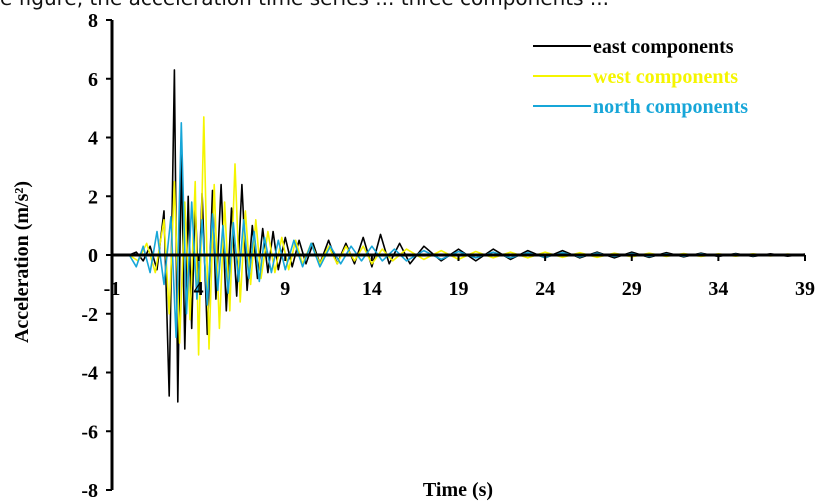  Describe the element at coordinates (632, 289) in the screenshot. I see `x-tick-label: 29` at that location.